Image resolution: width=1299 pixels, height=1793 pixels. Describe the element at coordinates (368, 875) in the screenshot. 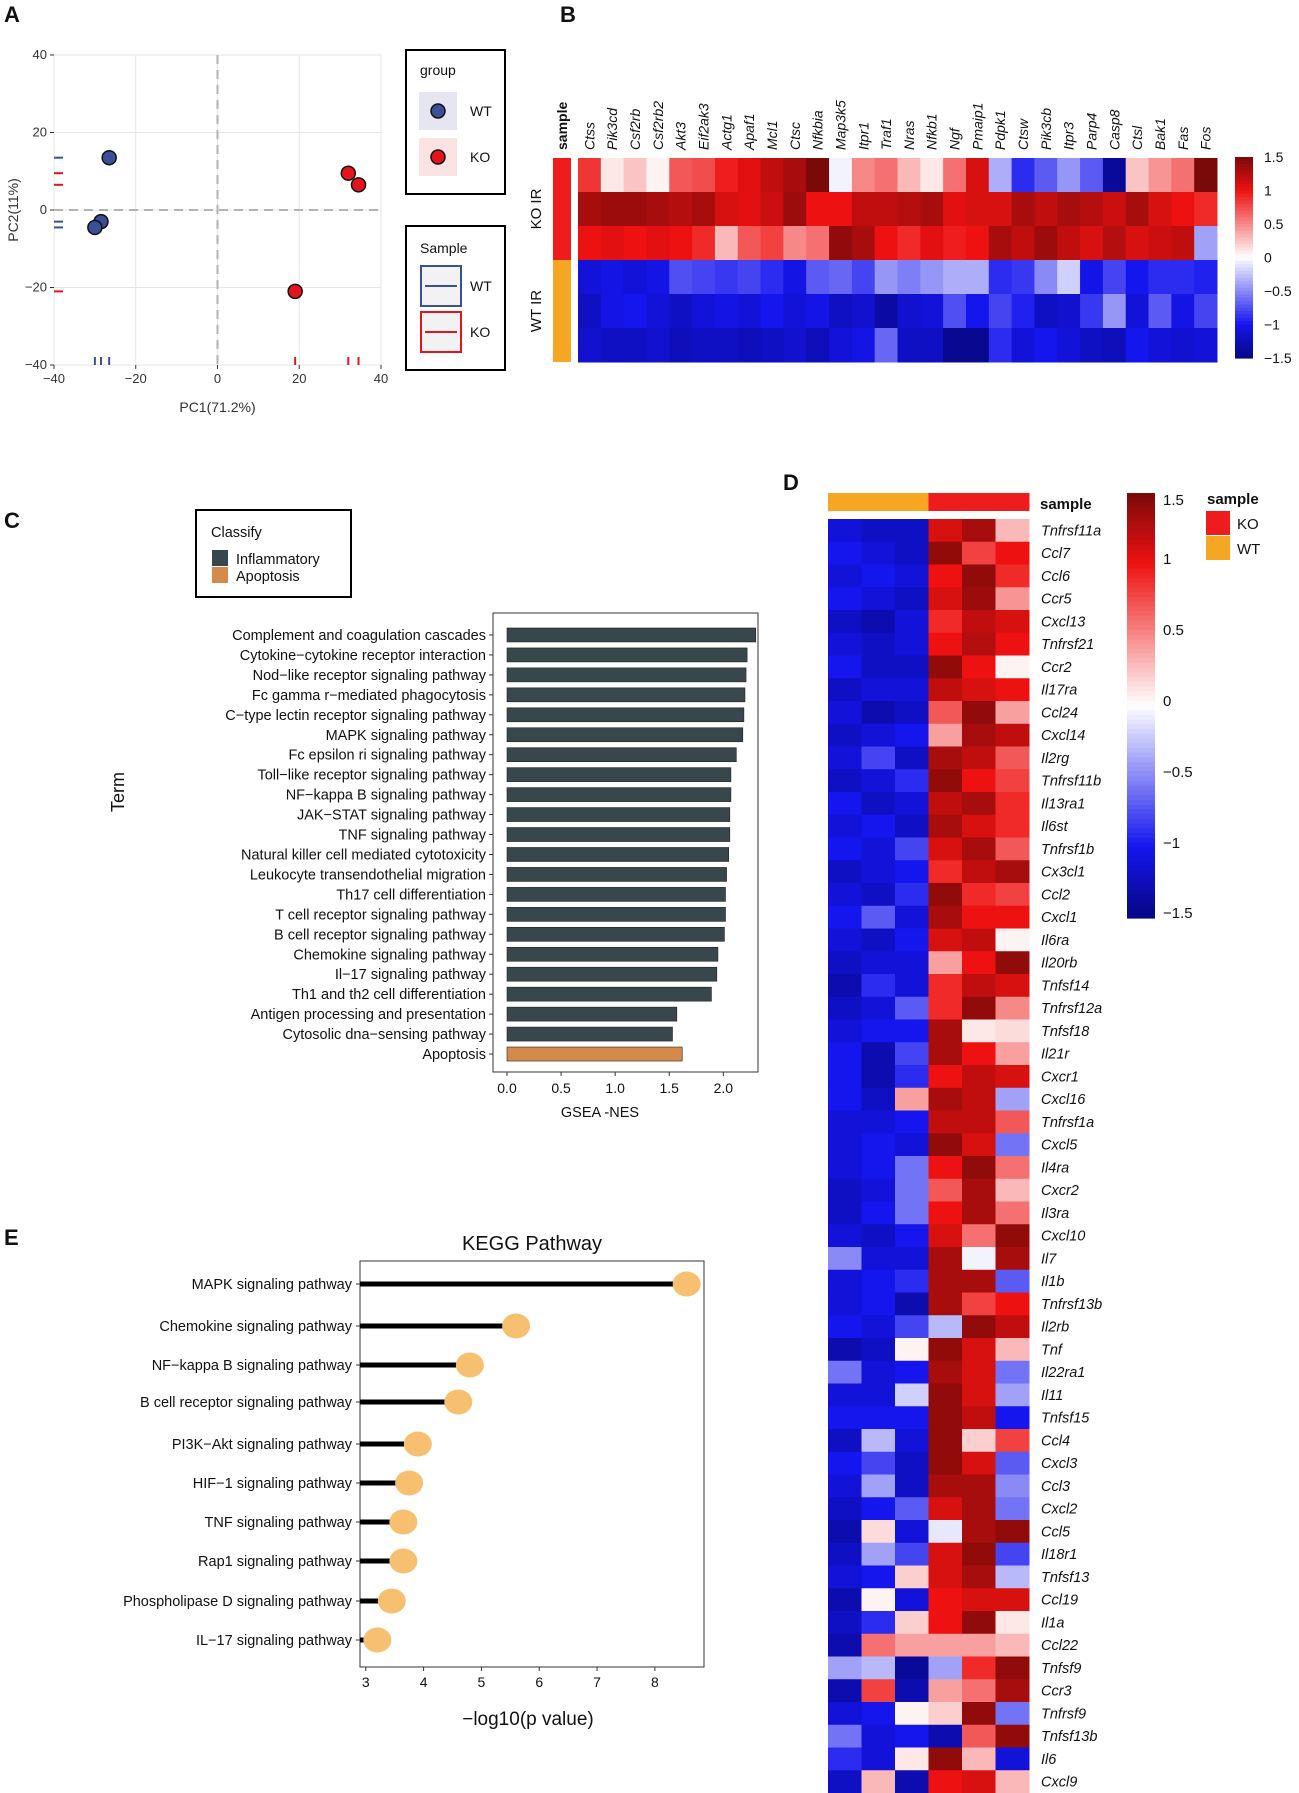

I see `category-label: Leukocyte transendothelial migration` at that location.